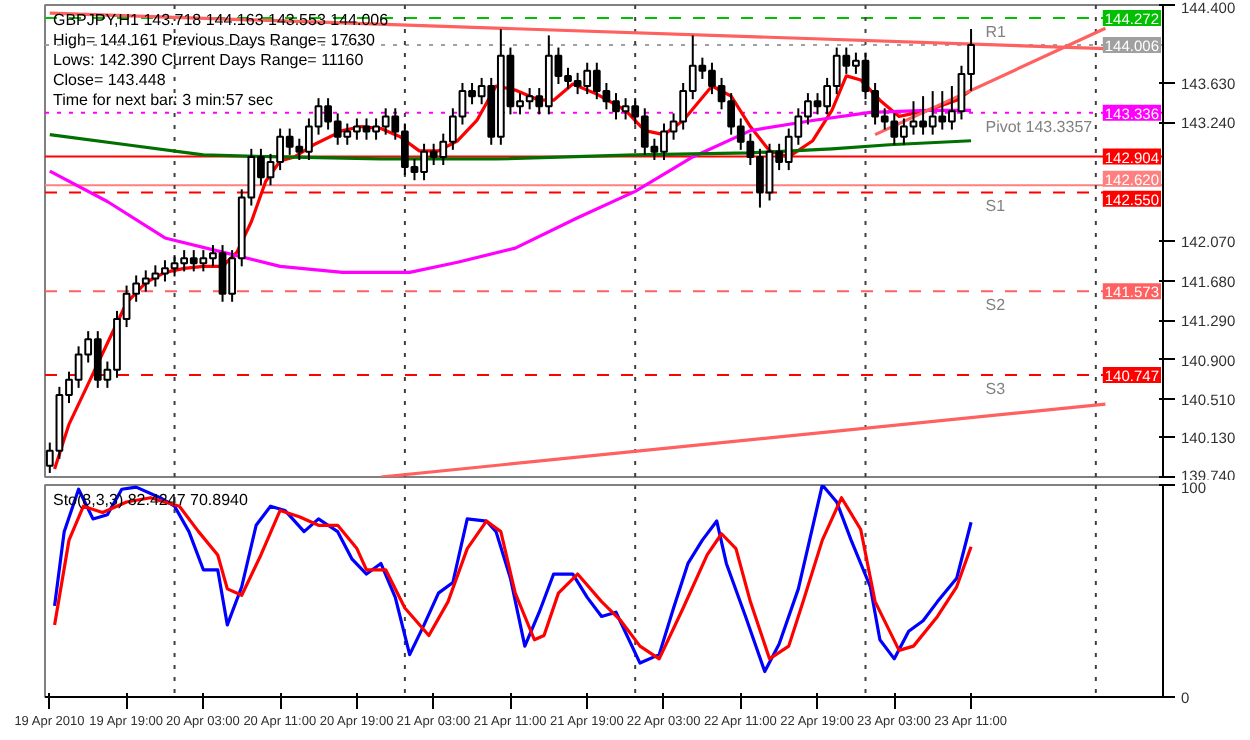 The image size is (1250, 740). Describe the element at coordinates (215, 40) in the screenshot. I see `annotation: High= 144.161 Previous Days Range= 17630` at that location.